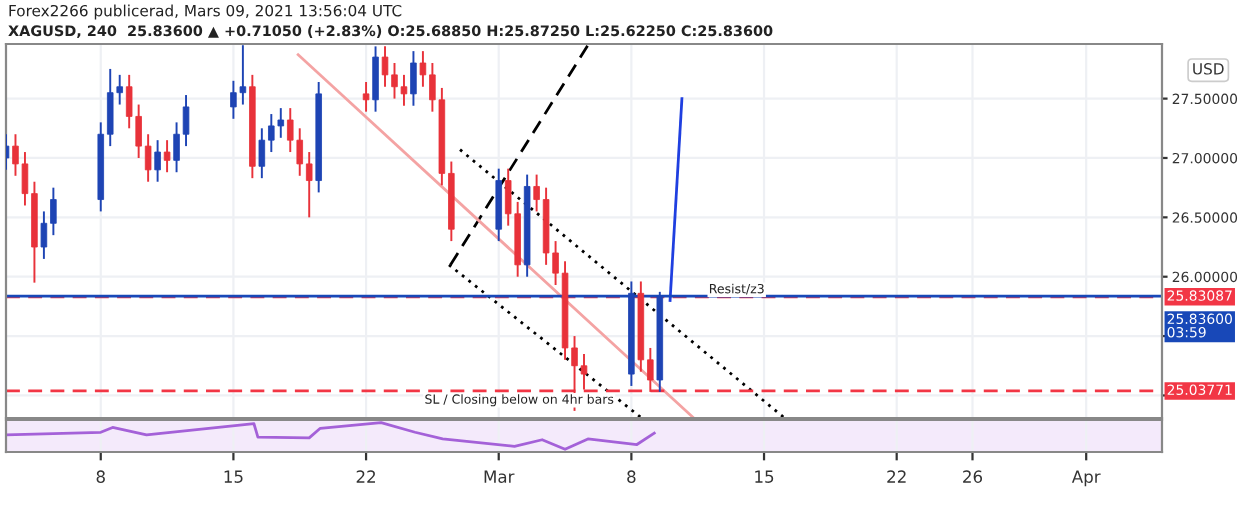 The image size is (1250, 522). Describe the element at coordinates (973, 476) in the screenshot. I see `x-tick-label: 26` at that location.